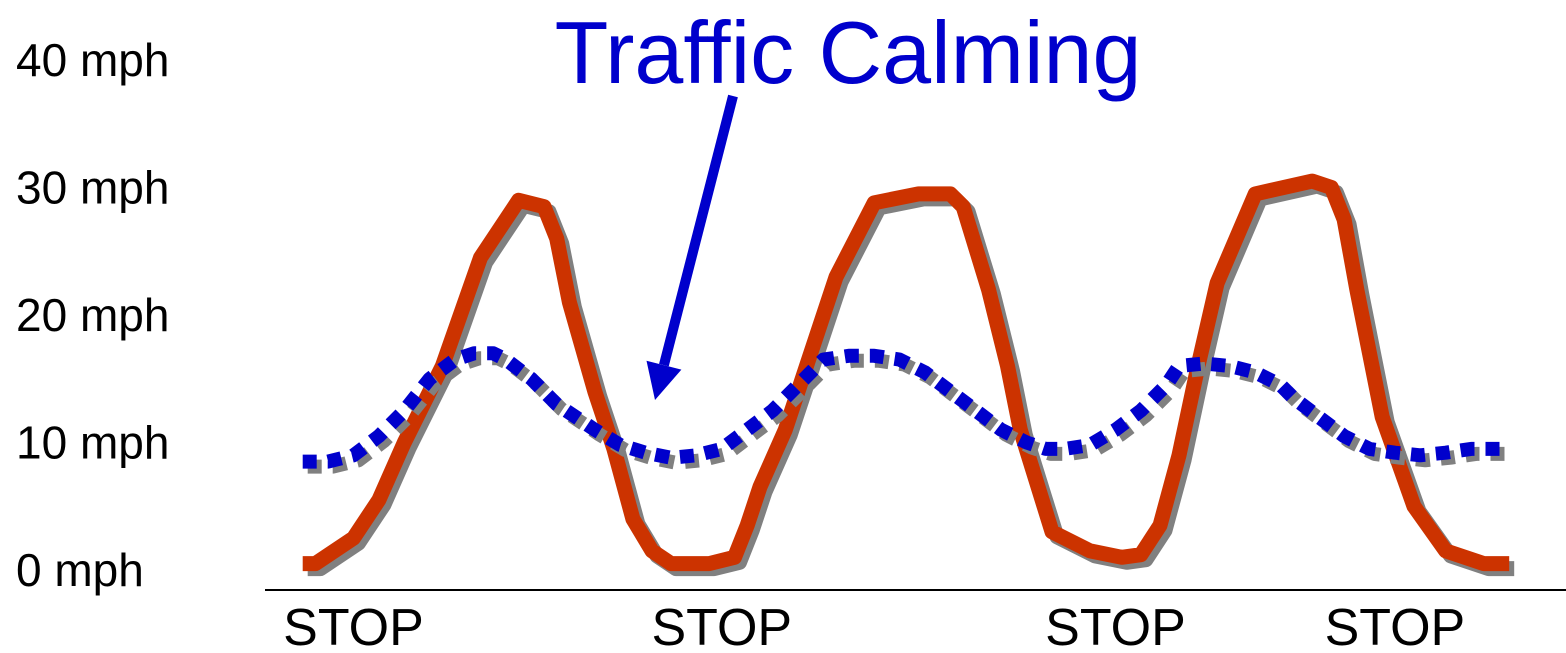  Describe the element at coordinates (664, 380) in the screenshot. I see `annotation-arrow-head` at that location.